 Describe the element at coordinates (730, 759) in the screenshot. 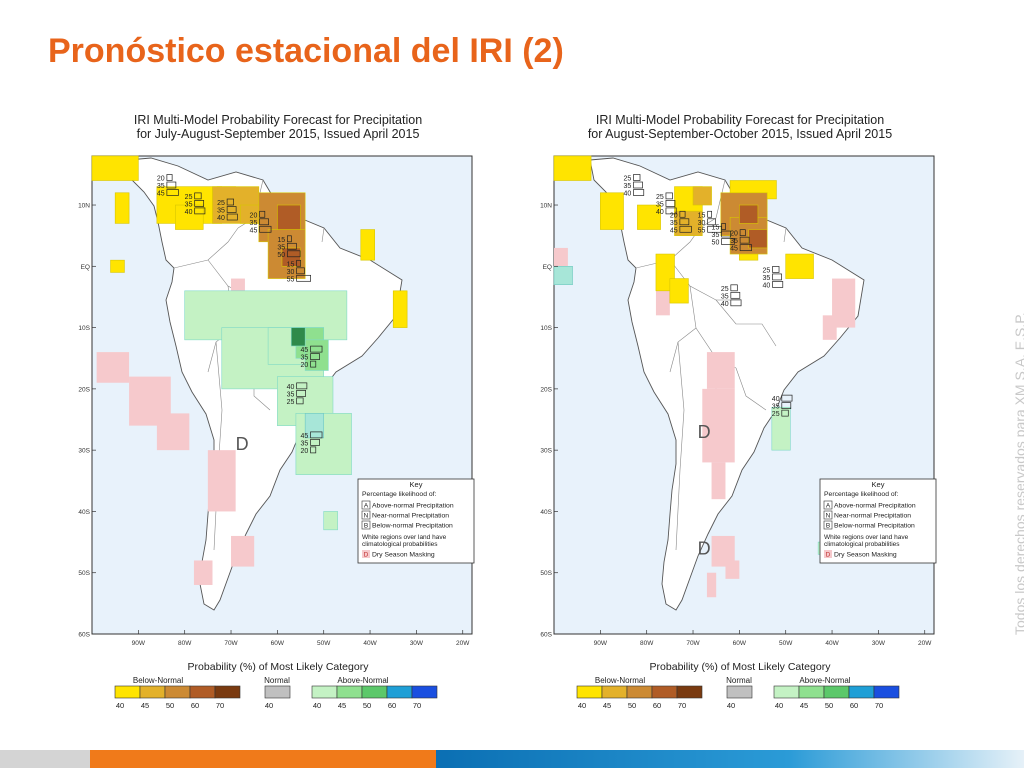

I see `footer-bar-blue` at that location.